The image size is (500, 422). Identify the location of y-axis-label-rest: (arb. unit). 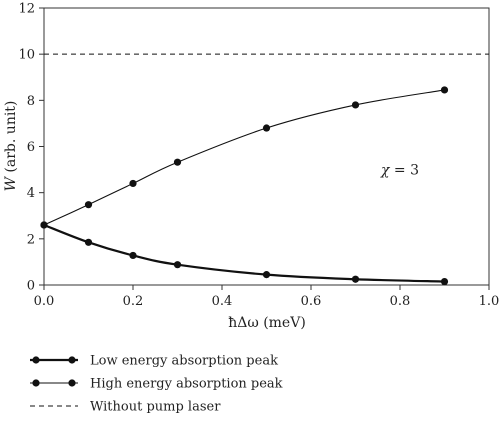
(11, 139).